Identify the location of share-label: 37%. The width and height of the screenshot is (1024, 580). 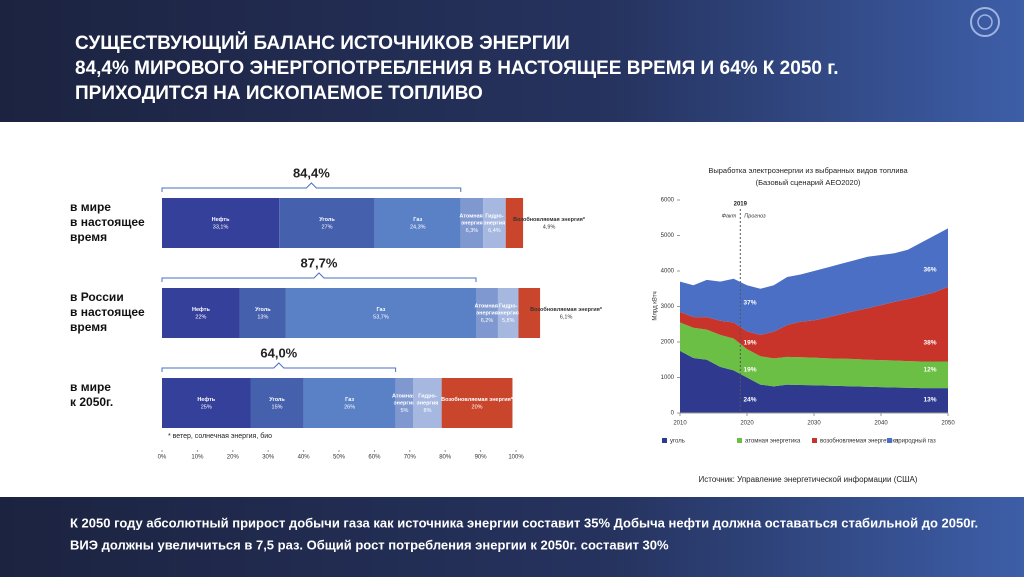
(749, 303).